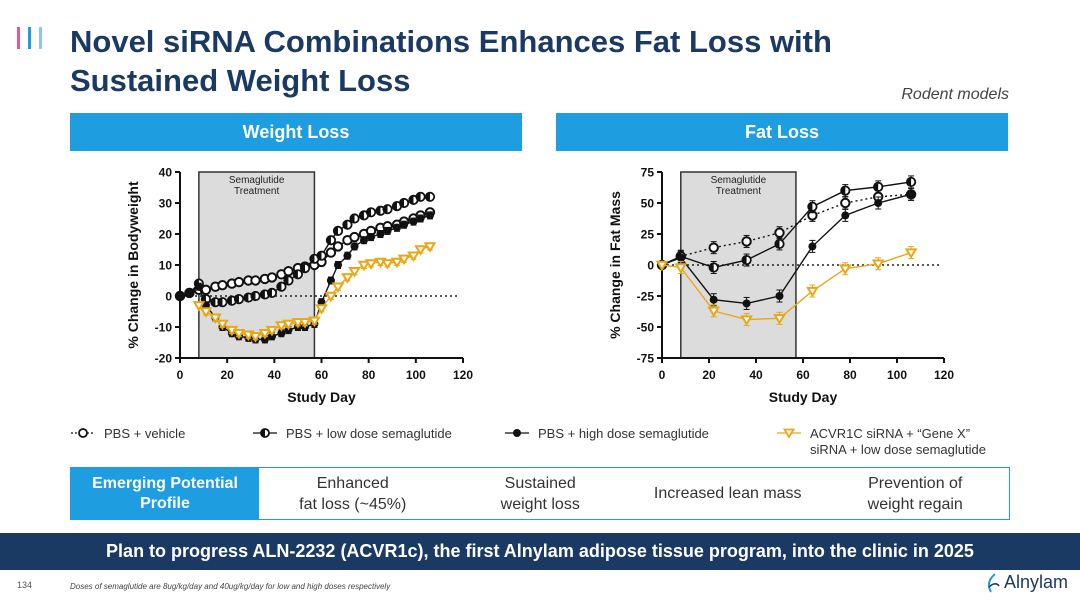 The image size is (1080, 604). What do you see at coordinates (915, 493) in the screenshot?
I see `profile-item-regain: Prevention of weight regain` at bounding box center [915, 493].